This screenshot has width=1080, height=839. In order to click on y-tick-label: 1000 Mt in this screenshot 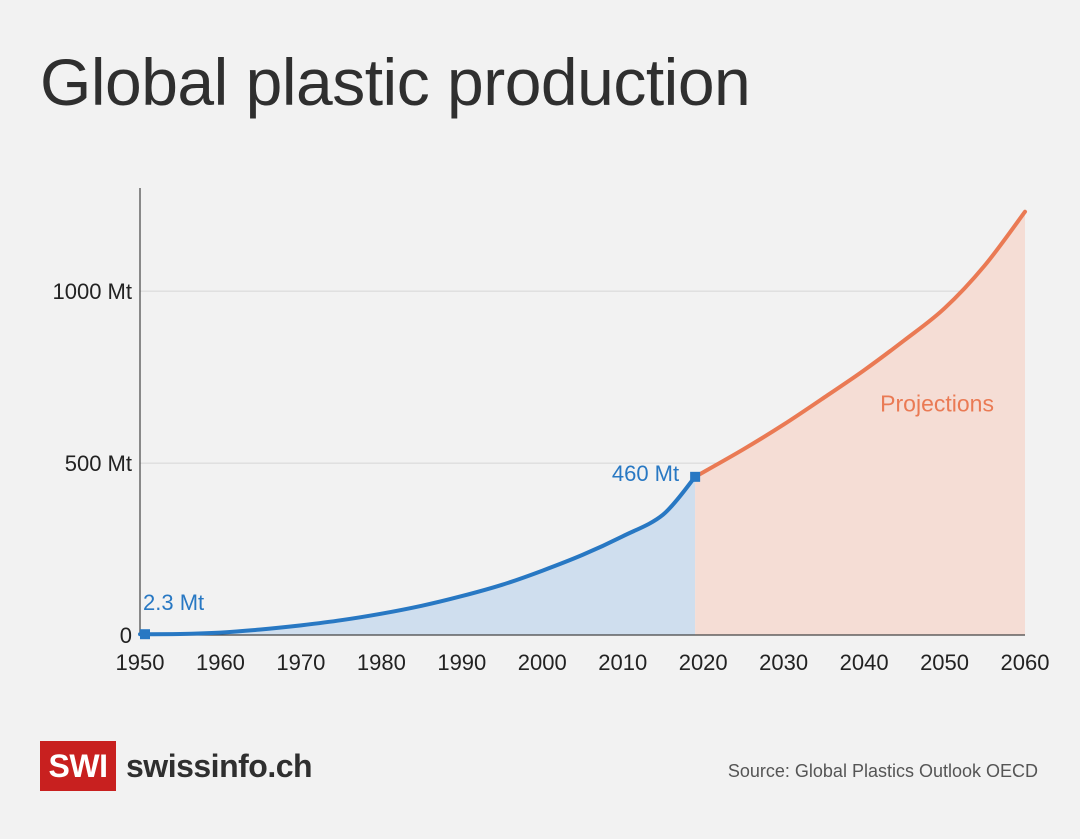, I will do `click(93, 291)`.